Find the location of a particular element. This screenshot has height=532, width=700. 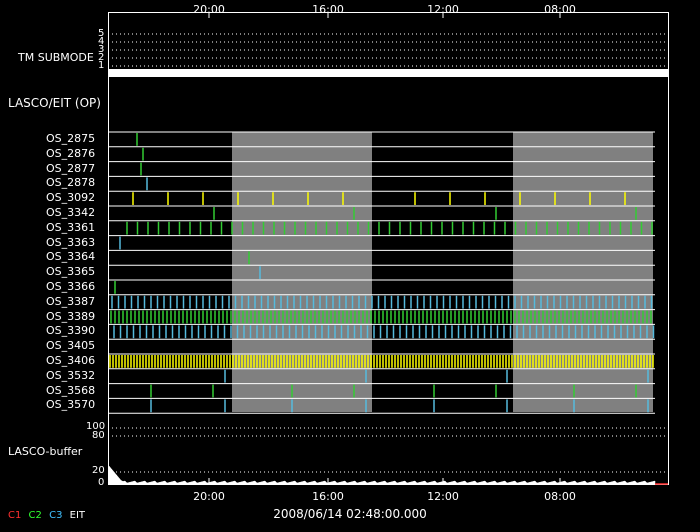

lasco-eit-label: LASCO/EIT (OP) is located at coordinates (54, 103).